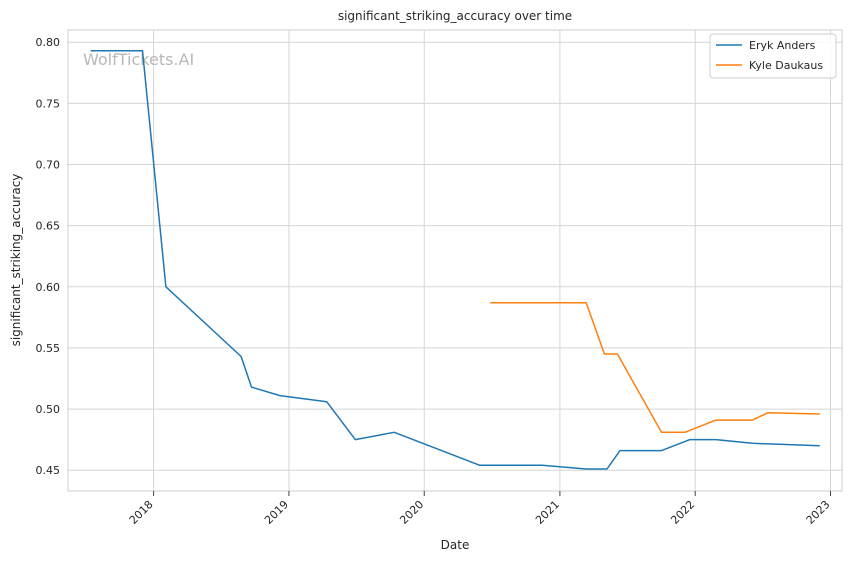 This screenshot has height=561, width=852. What do you see at coordinates (138, 59) in the screenshot?
I see `watermark: WolfTickets.AI` at bounding box center [138, 59].